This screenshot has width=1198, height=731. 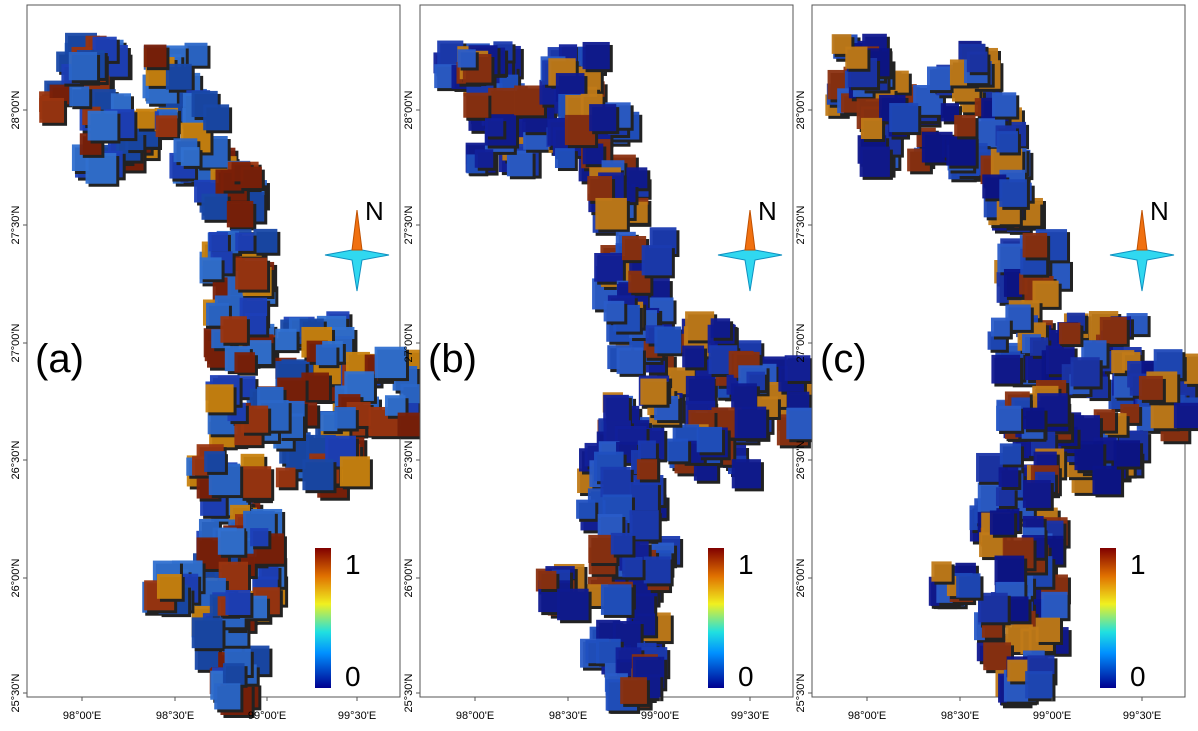 I want to click on colorbar-tick-label: 0, so click(x=353, y=676).